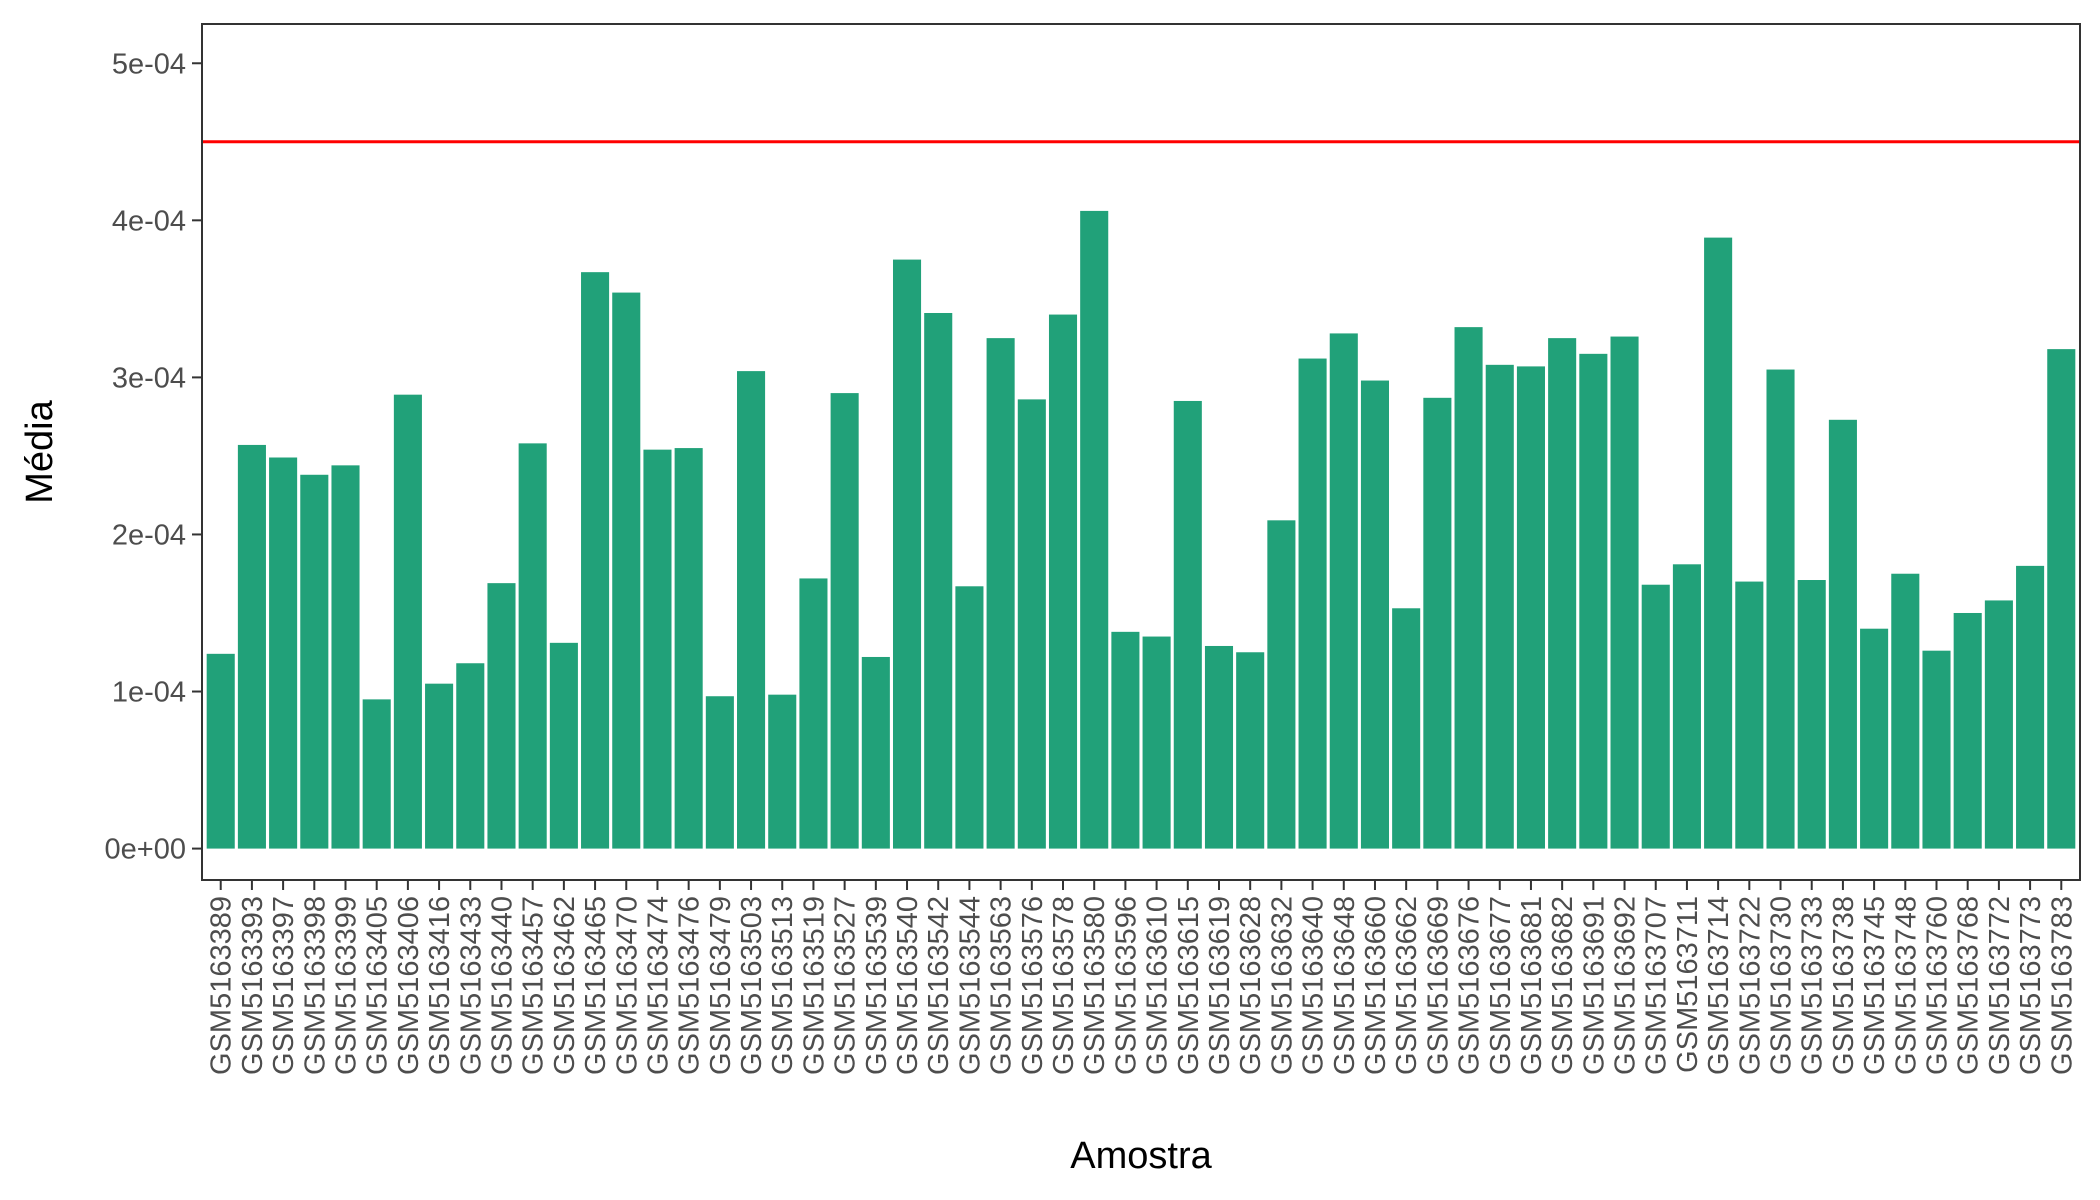  What do you see at coordinates (1345, 985) in the screenshot?
I see `x-tick-label: GSM5163648` at bounding box center [1345, 985].